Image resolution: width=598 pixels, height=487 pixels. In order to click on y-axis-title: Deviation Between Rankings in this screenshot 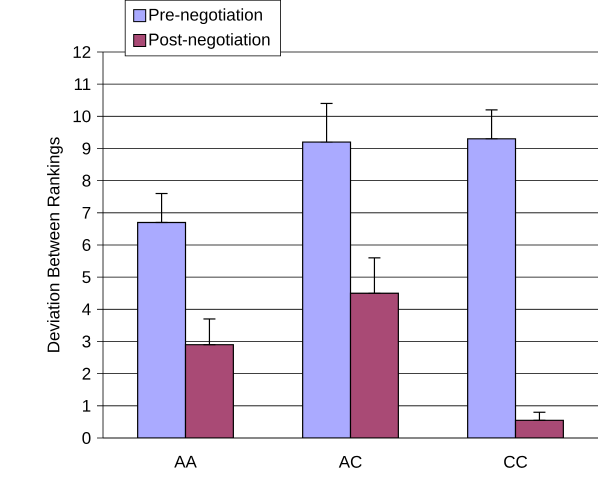, I will do `click(55, 244)`.